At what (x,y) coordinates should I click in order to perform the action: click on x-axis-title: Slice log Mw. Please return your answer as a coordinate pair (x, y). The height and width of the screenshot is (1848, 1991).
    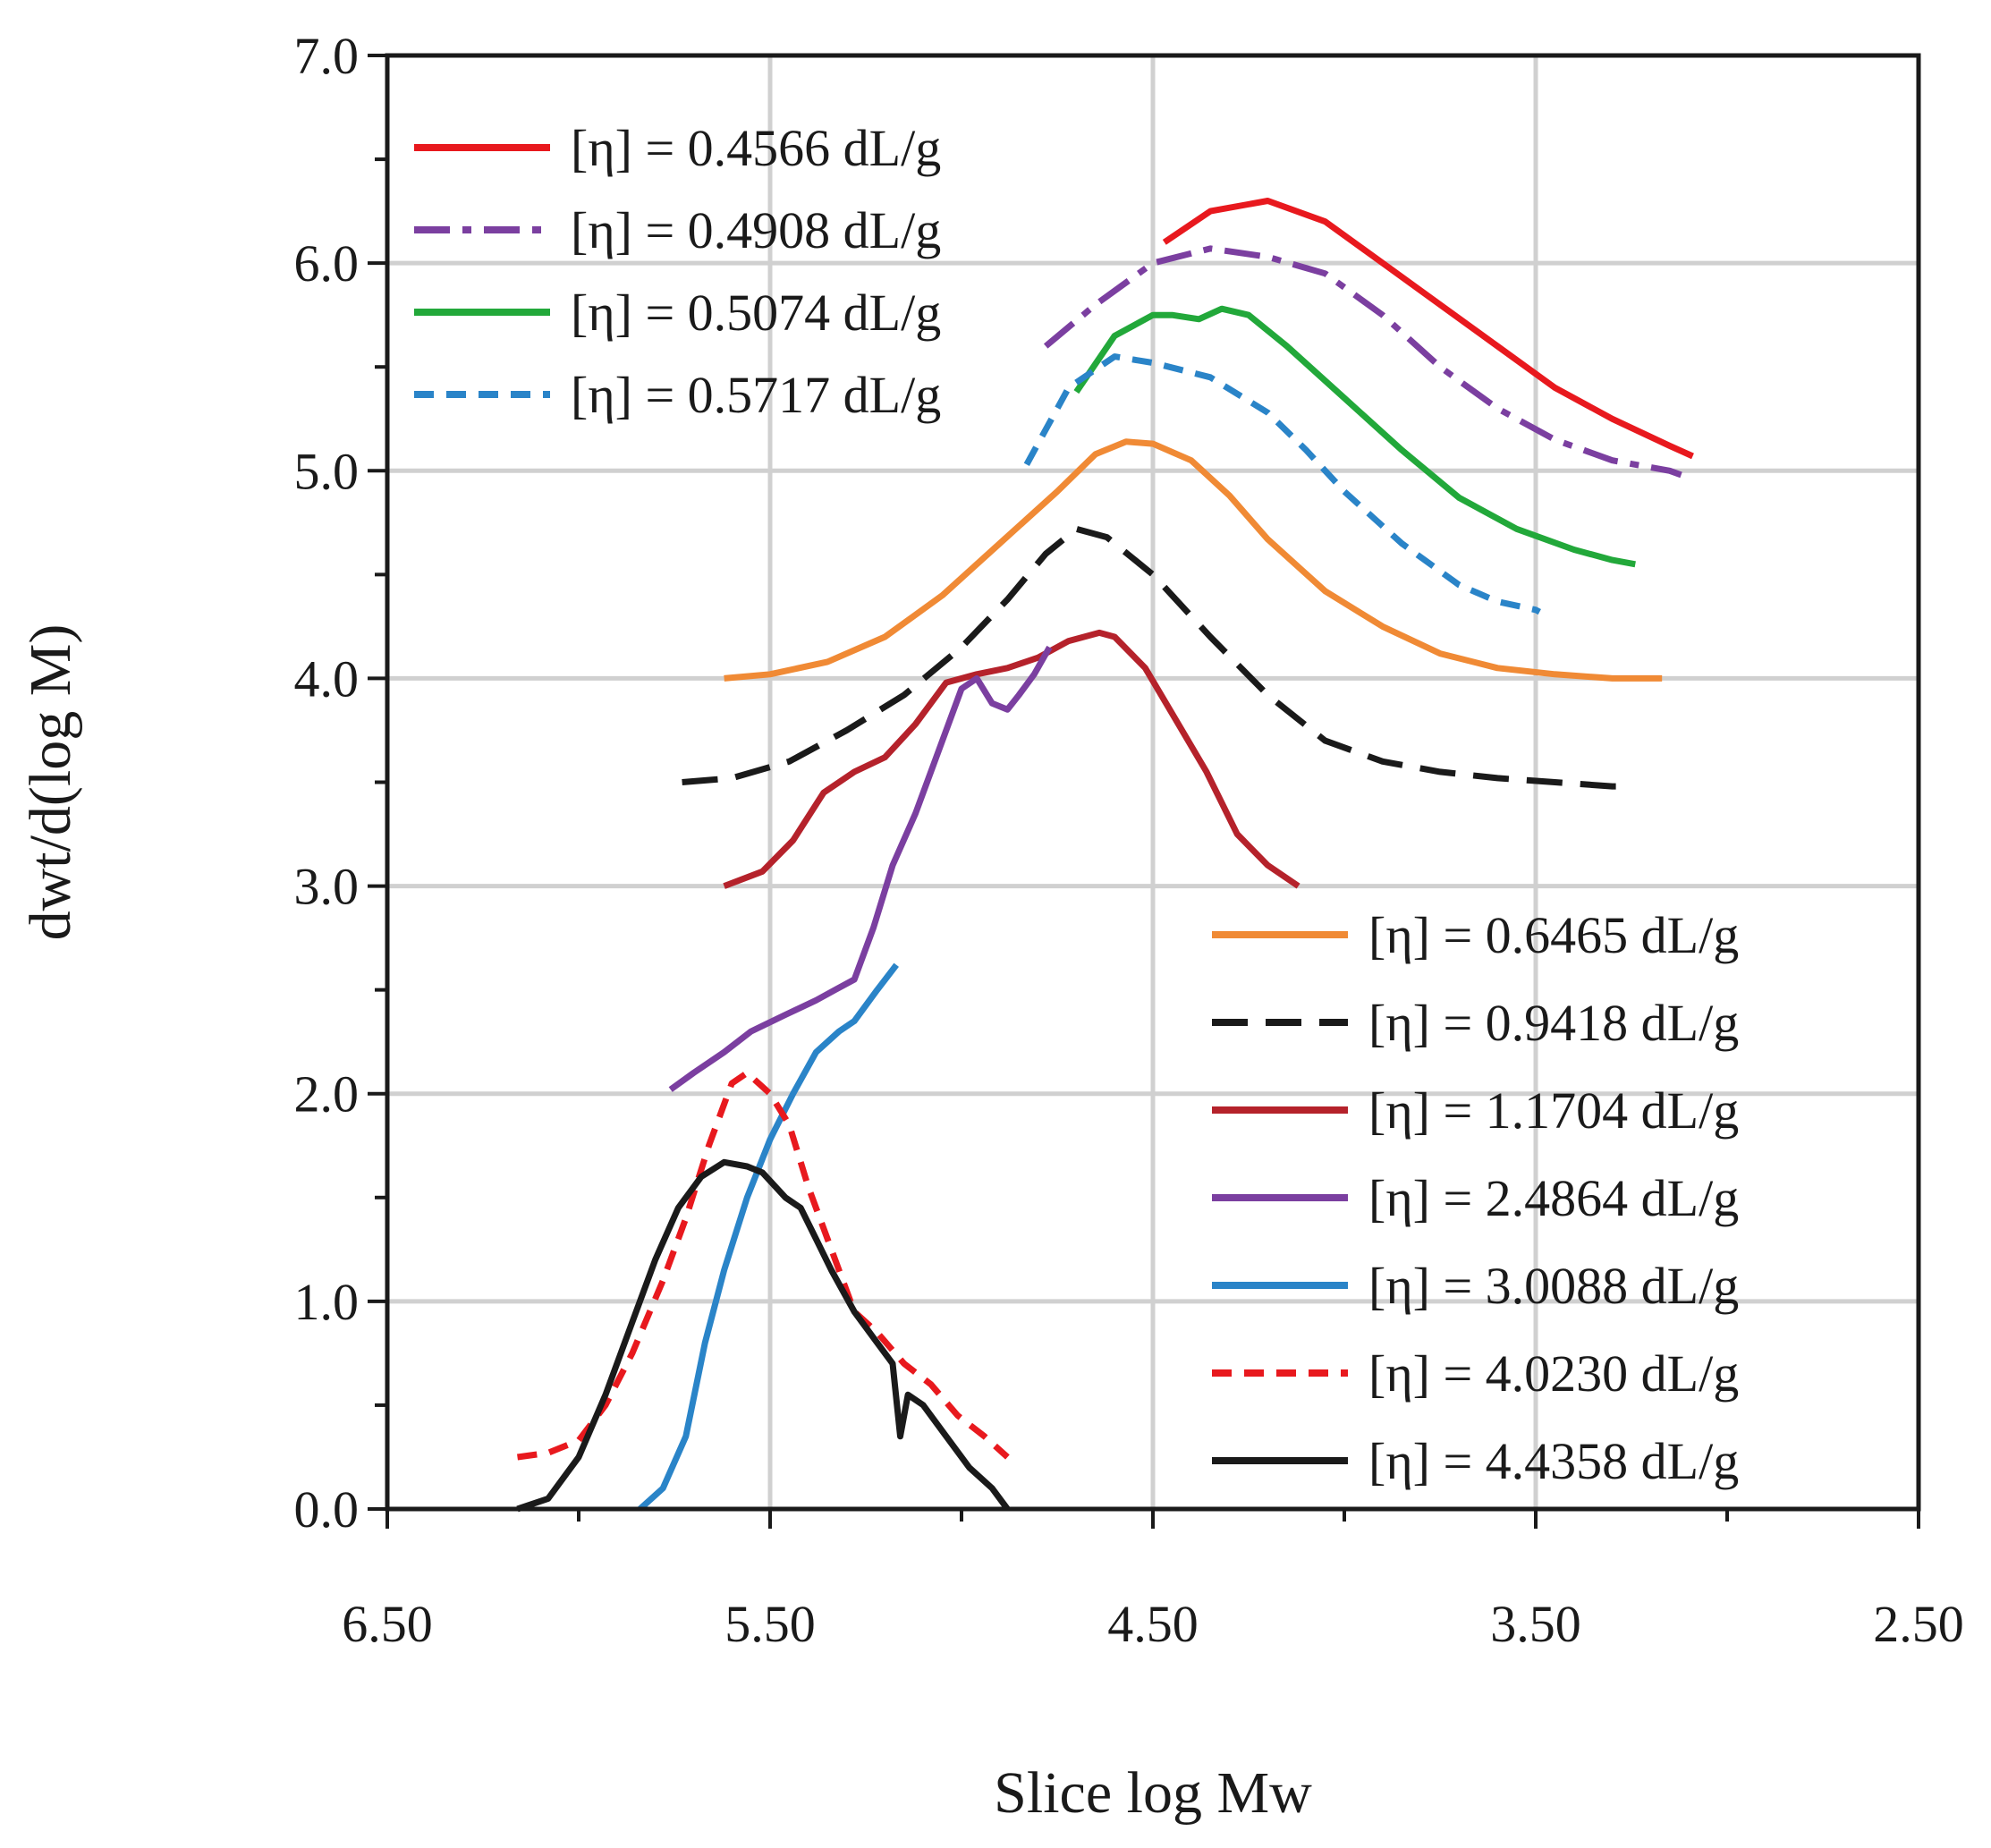
    Looking at the image, I should click on (1153, 1793).